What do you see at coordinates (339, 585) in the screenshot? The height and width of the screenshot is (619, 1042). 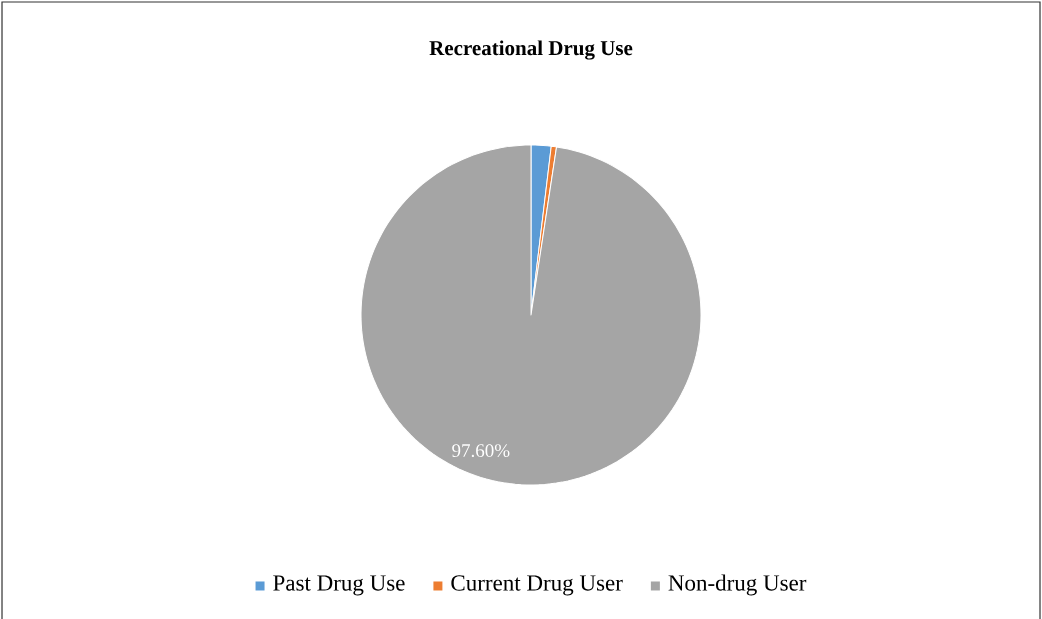 I see `legend-label: Past Drug Use` at bounding box center [339, 585].